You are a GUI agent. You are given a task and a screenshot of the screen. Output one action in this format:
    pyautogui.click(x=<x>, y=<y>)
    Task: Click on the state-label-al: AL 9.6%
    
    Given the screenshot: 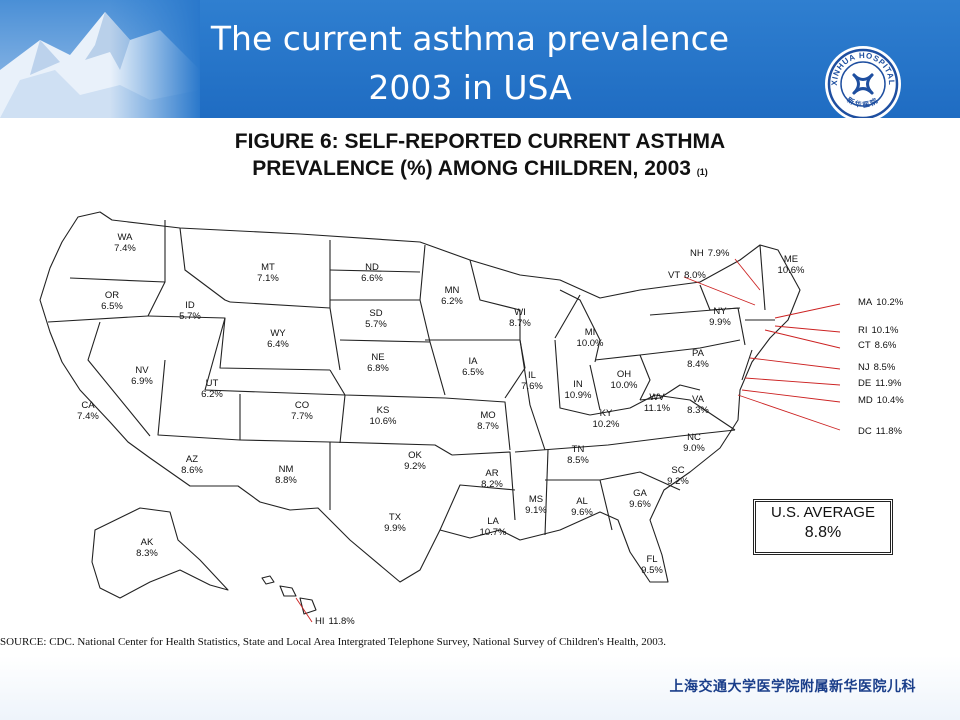 What is the action you would take?
    pyautogui.click(x=582, y=507)
    